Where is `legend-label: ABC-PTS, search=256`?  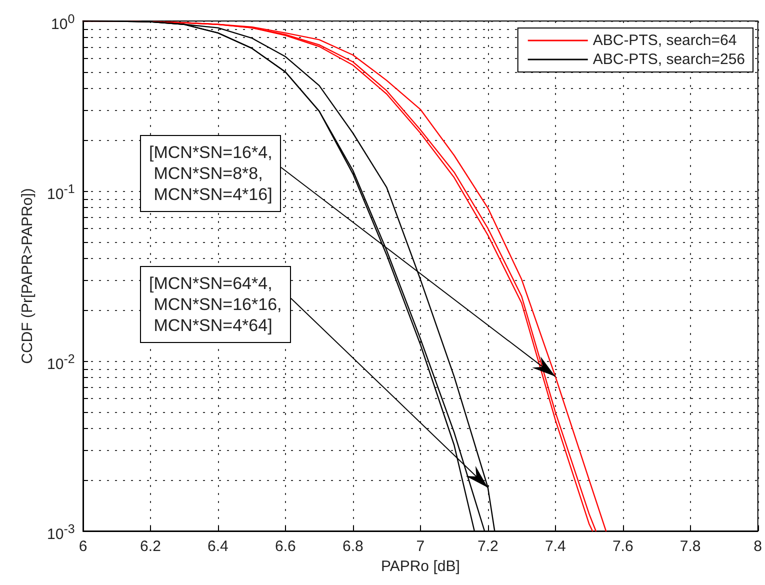 legend-label: ABC-PTS, search=256 is located at coordinates (669, 59).